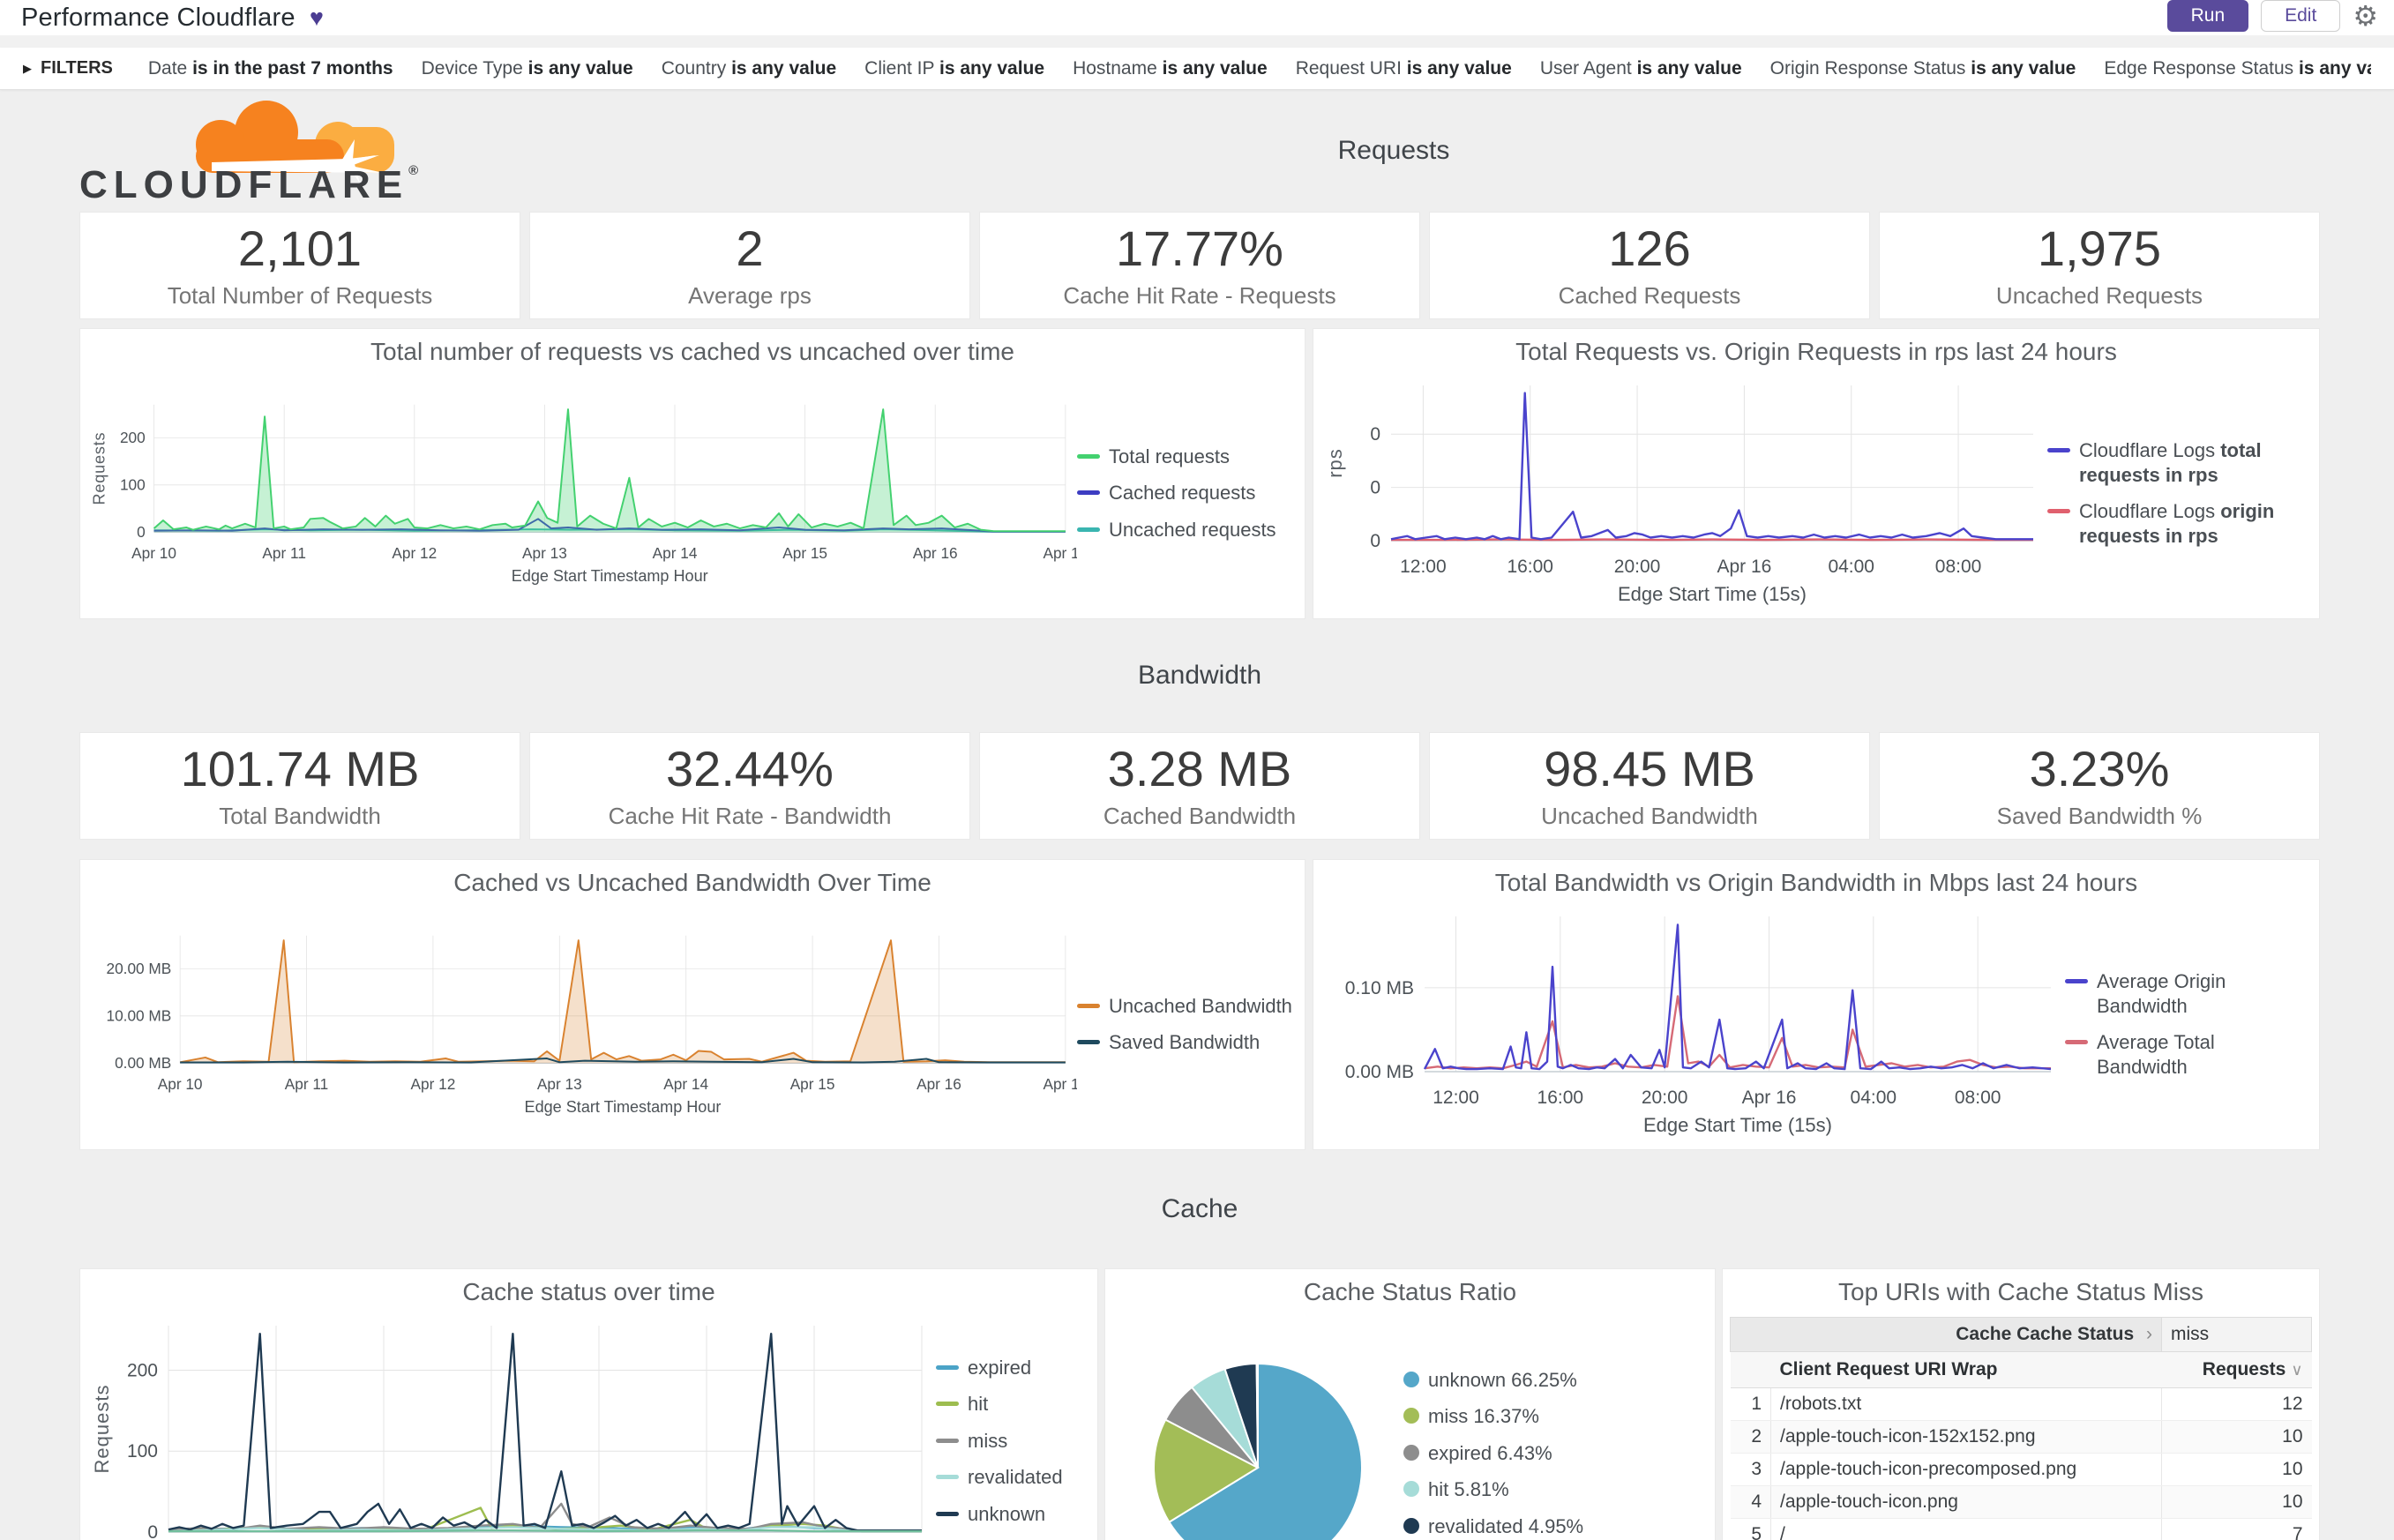 This screenshot has height=1540, width=2394. I want to click on legend-item: Saved Bandwidth, so click(1184, 1042).